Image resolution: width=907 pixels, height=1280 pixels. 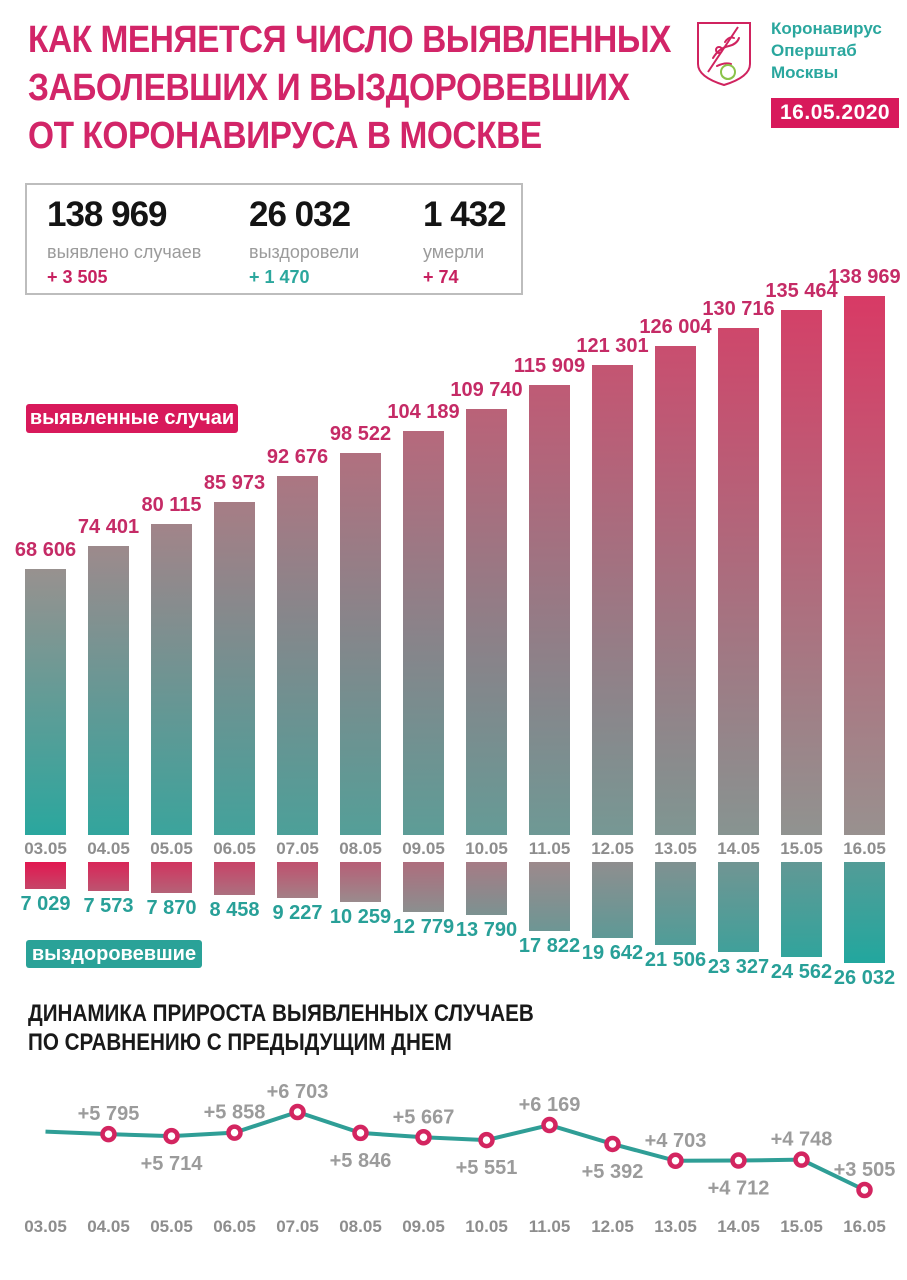 What do you see at coordinates (864, 277) in the screenshot?
I see `bar-value-label: 138 969` at bounding box center [864, 277].